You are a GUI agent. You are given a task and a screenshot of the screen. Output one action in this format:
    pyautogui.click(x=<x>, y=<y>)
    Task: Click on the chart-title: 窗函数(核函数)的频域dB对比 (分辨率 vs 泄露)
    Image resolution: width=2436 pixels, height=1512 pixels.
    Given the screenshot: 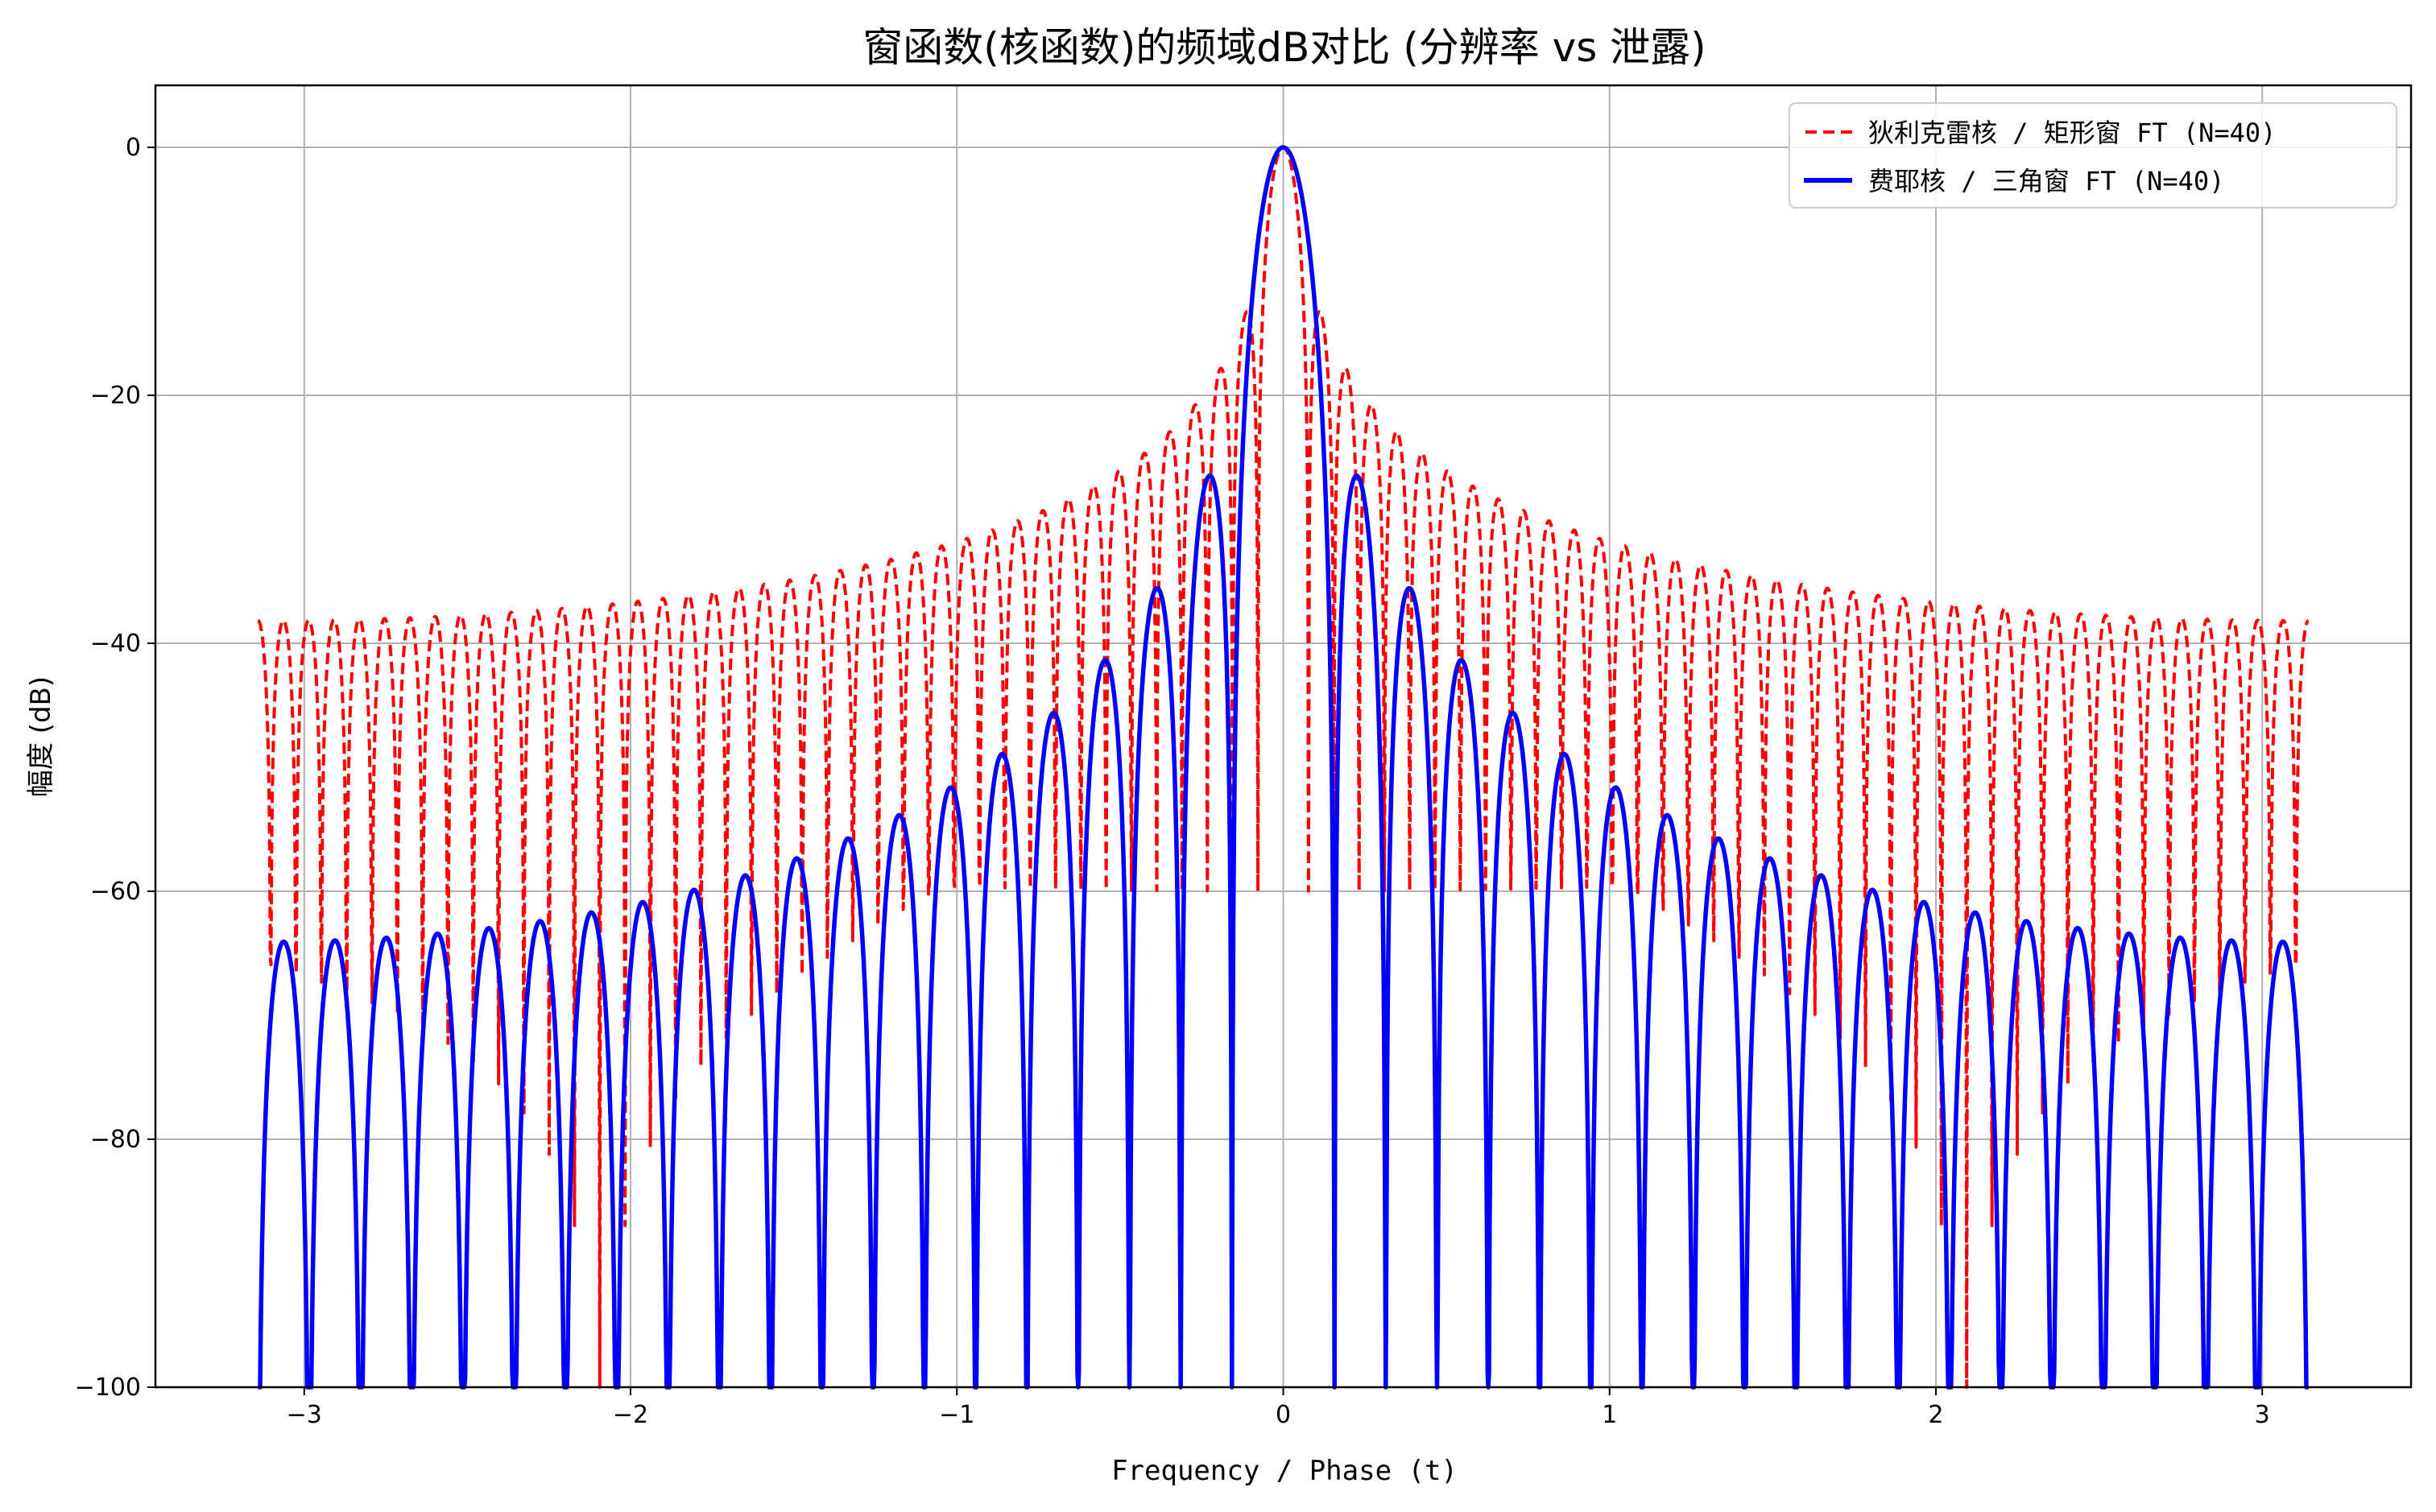 What is the action you would take?
    pyautogui.click(x=1284, y=47)
    